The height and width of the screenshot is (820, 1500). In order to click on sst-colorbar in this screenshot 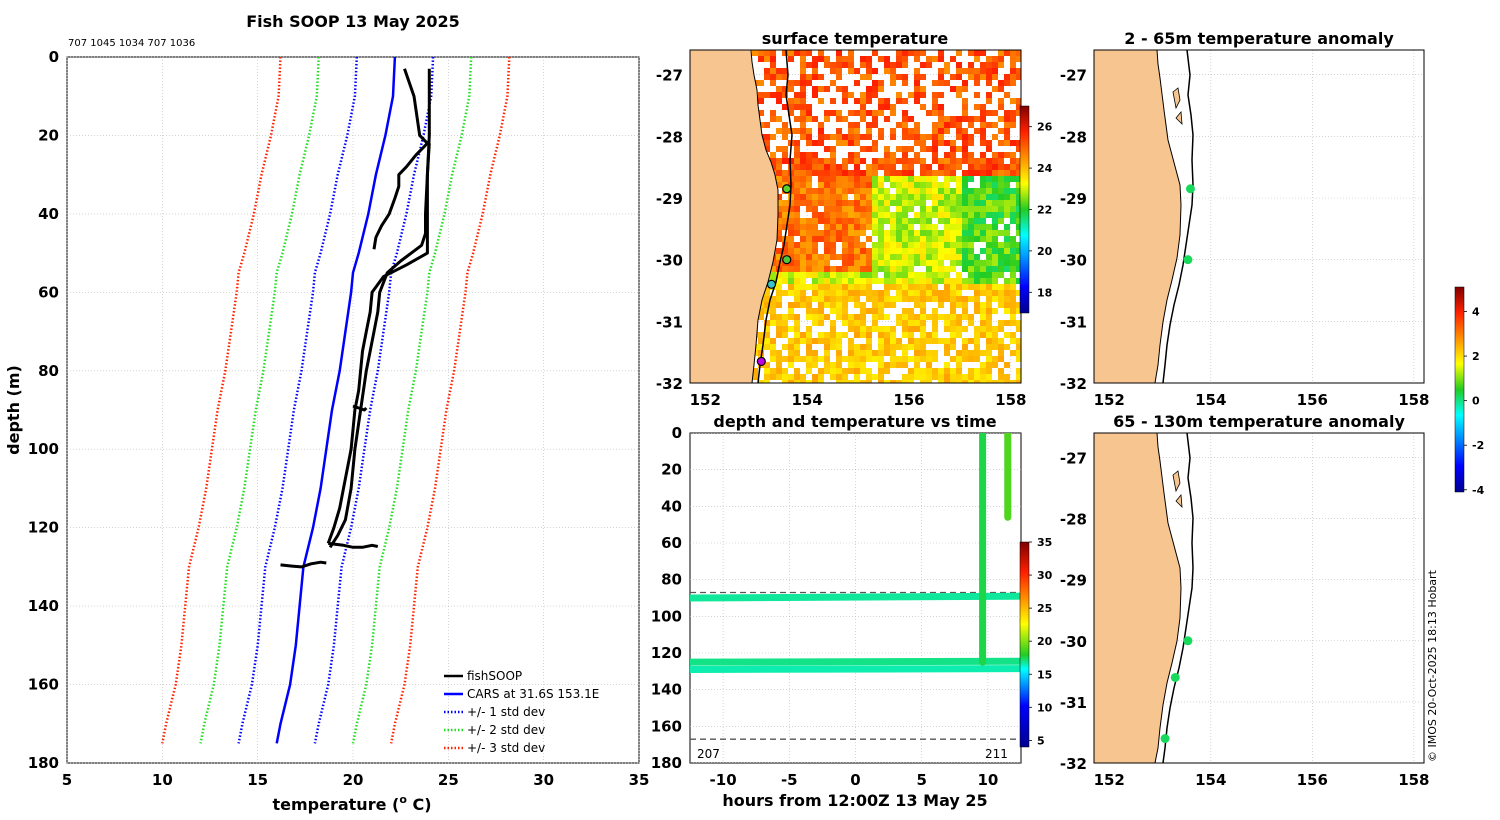, I will do `click(1024, 209)`.